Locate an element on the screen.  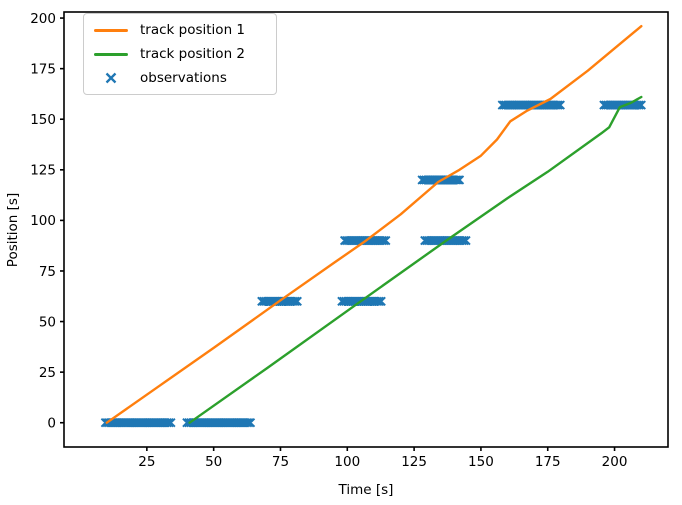
x-tick-label: 175 is located at coordinates (548, 462).